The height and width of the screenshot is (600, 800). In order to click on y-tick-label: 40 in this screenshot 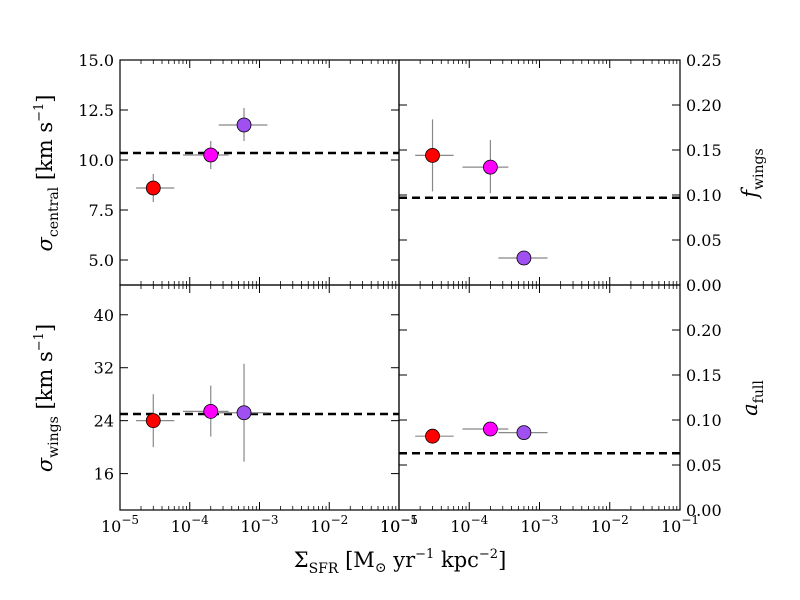, I will do `click(104, 315)`.